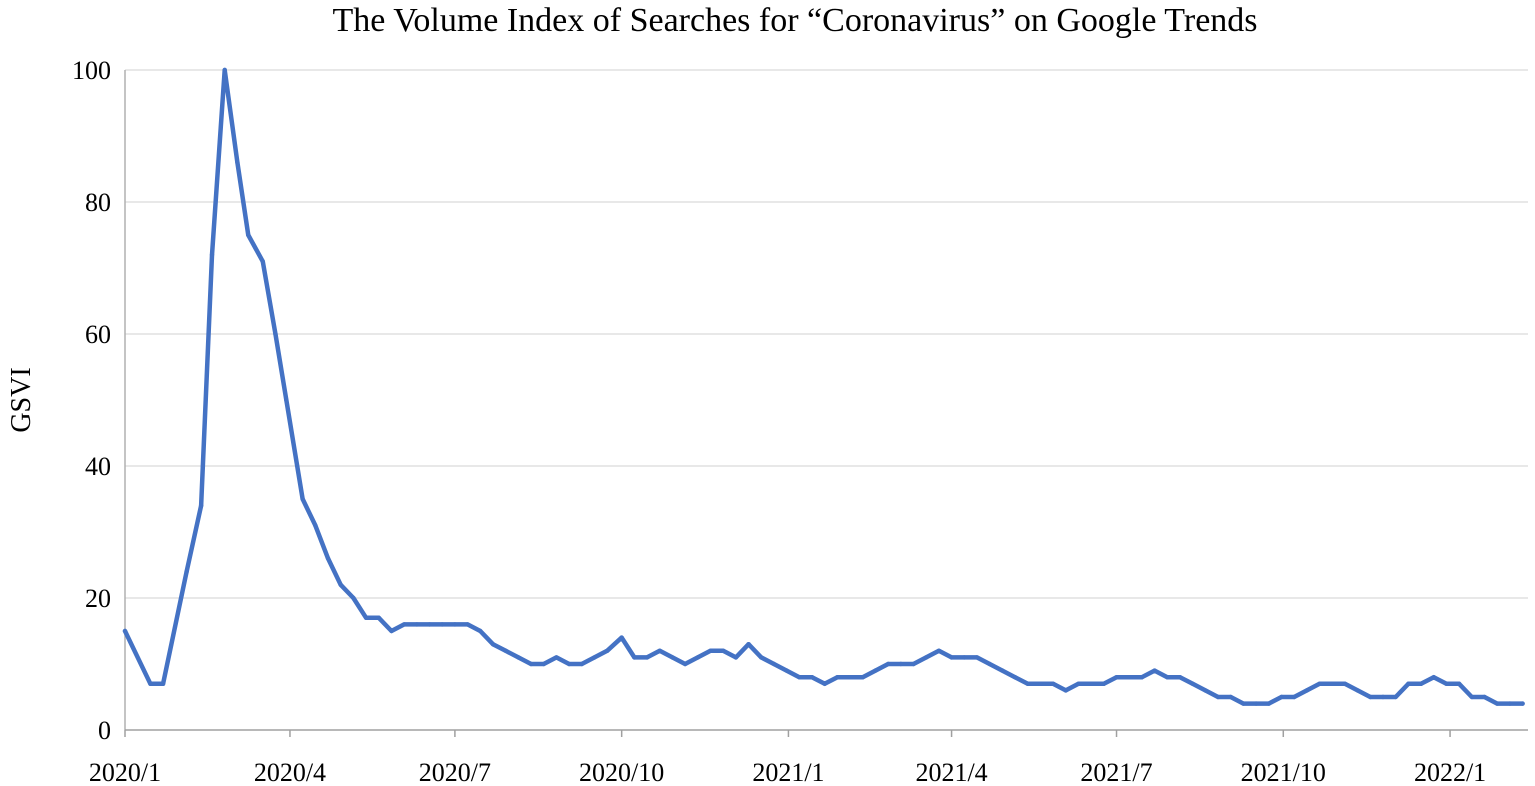  I want to click on y-tick-labels: 0 20 40 60 80 100, so click(91, 400).